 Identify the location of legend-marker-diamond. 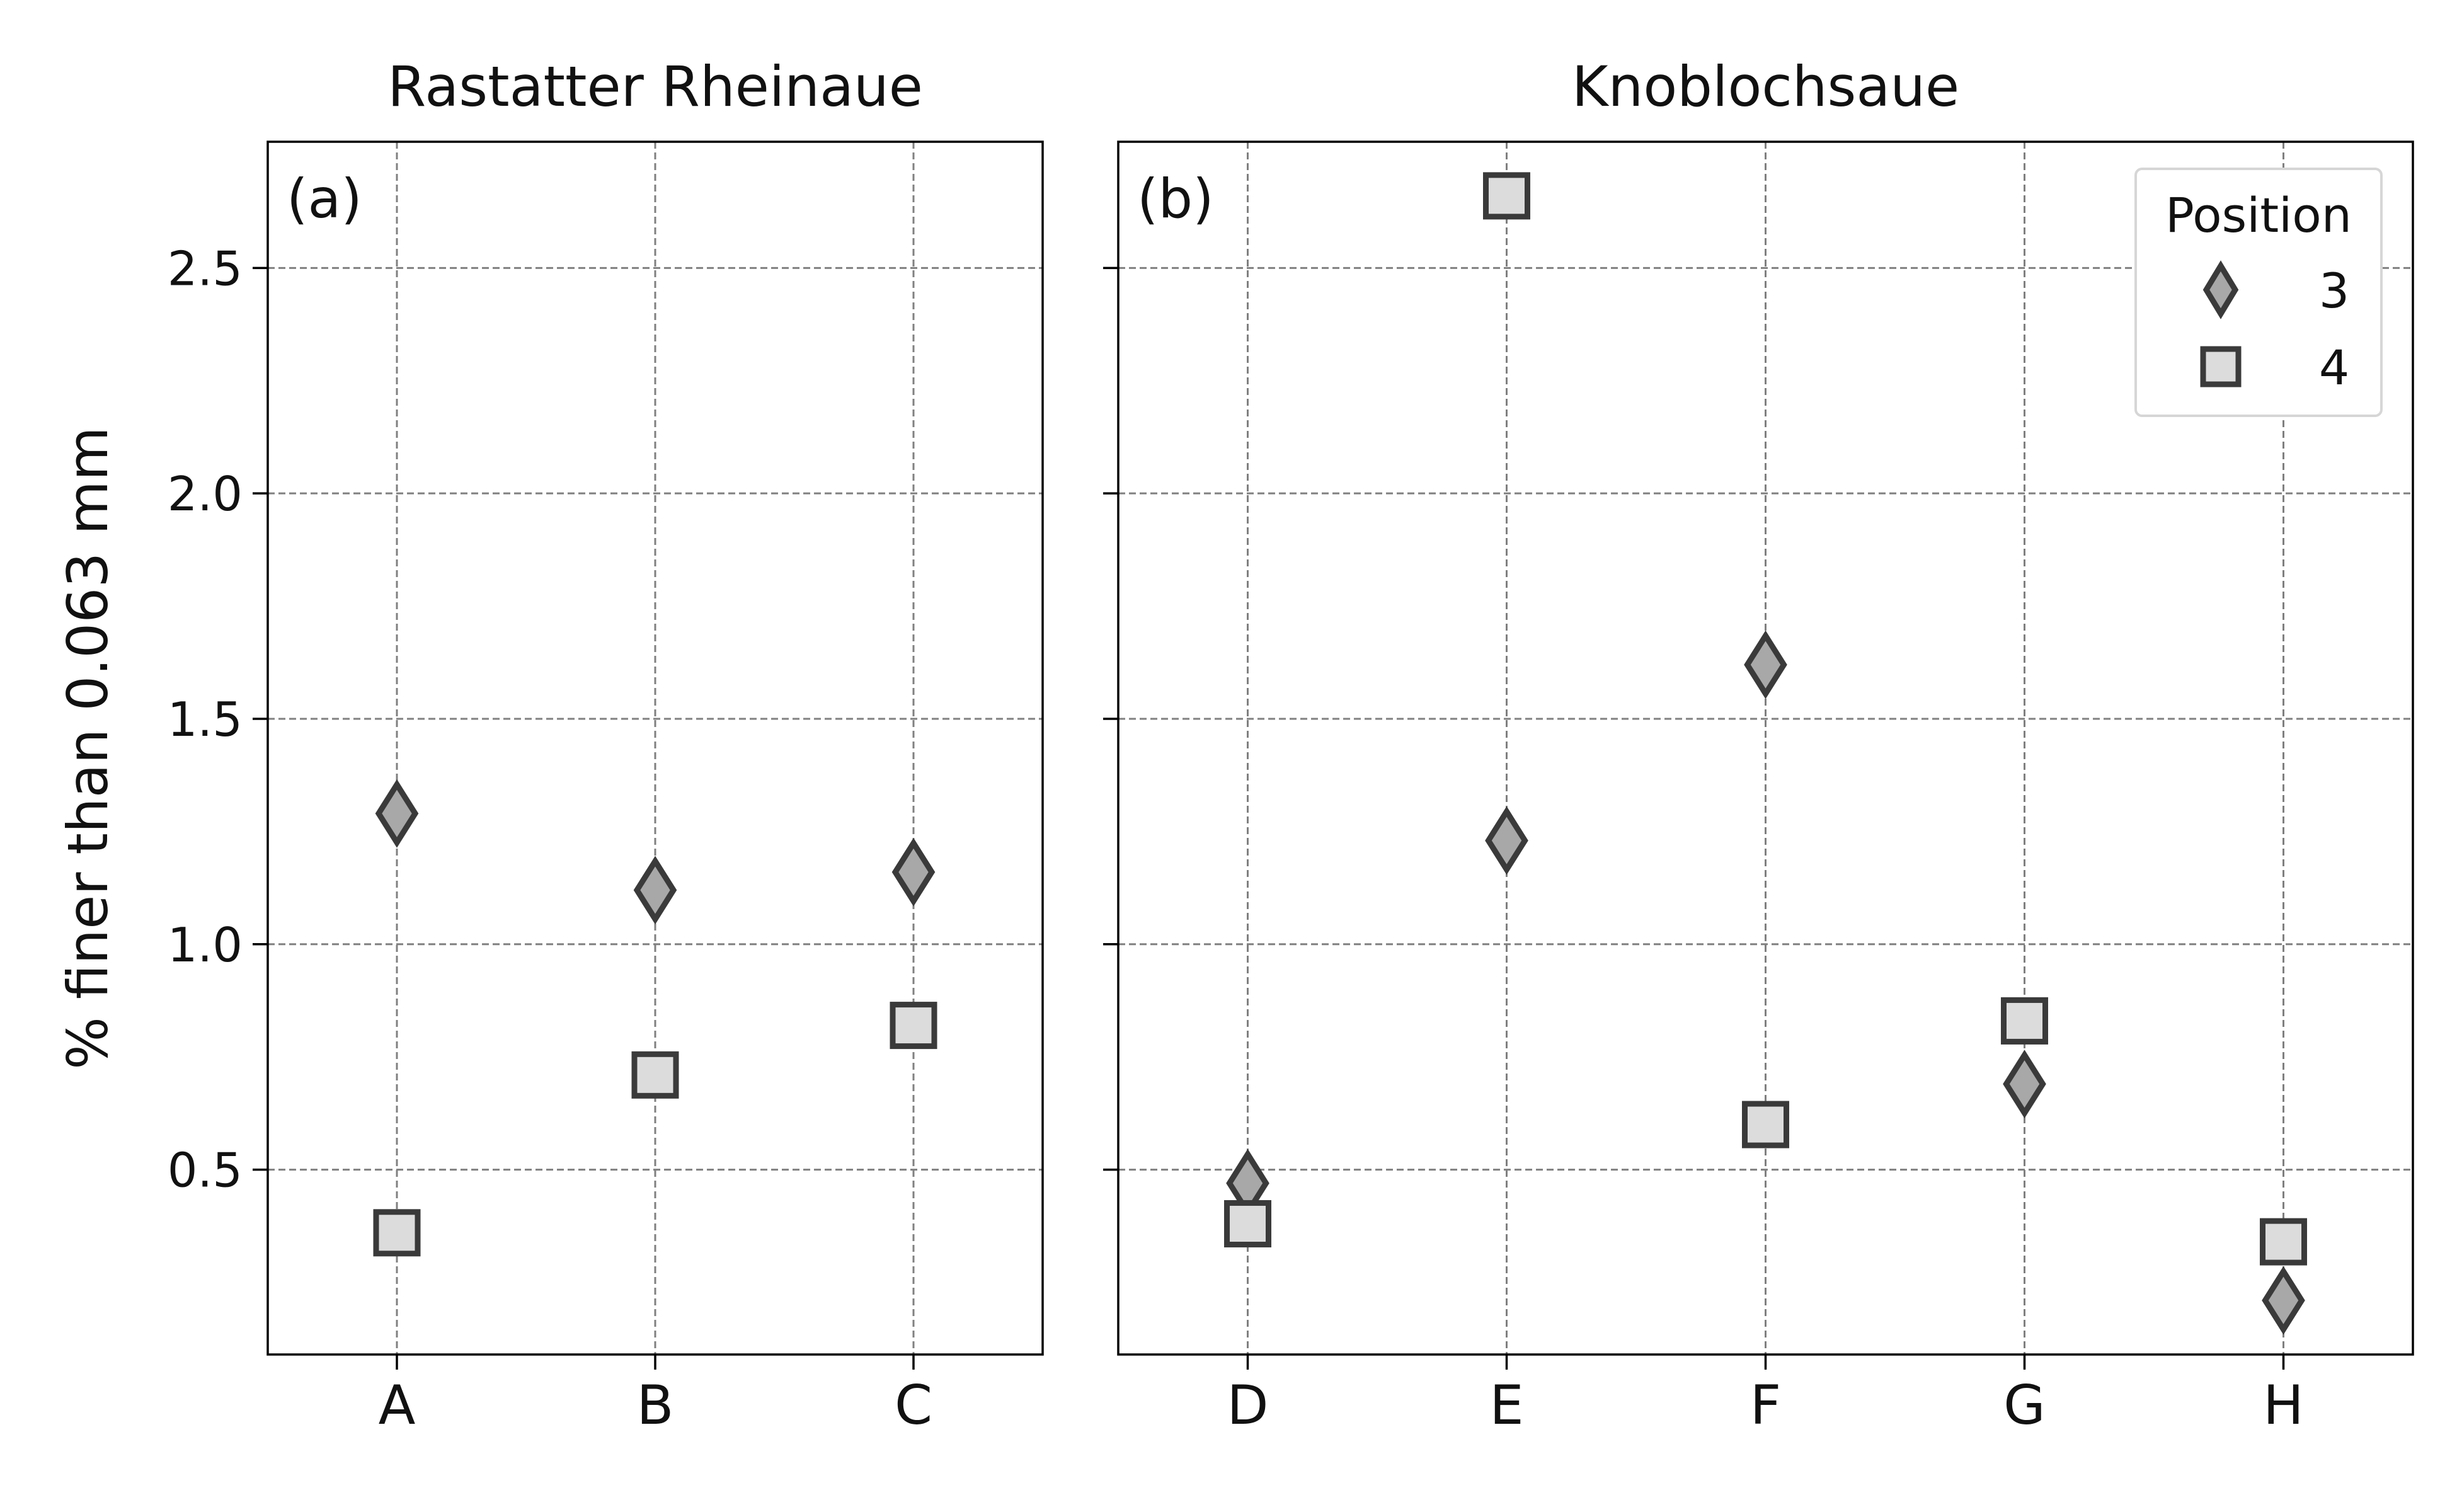
(2220, 289).